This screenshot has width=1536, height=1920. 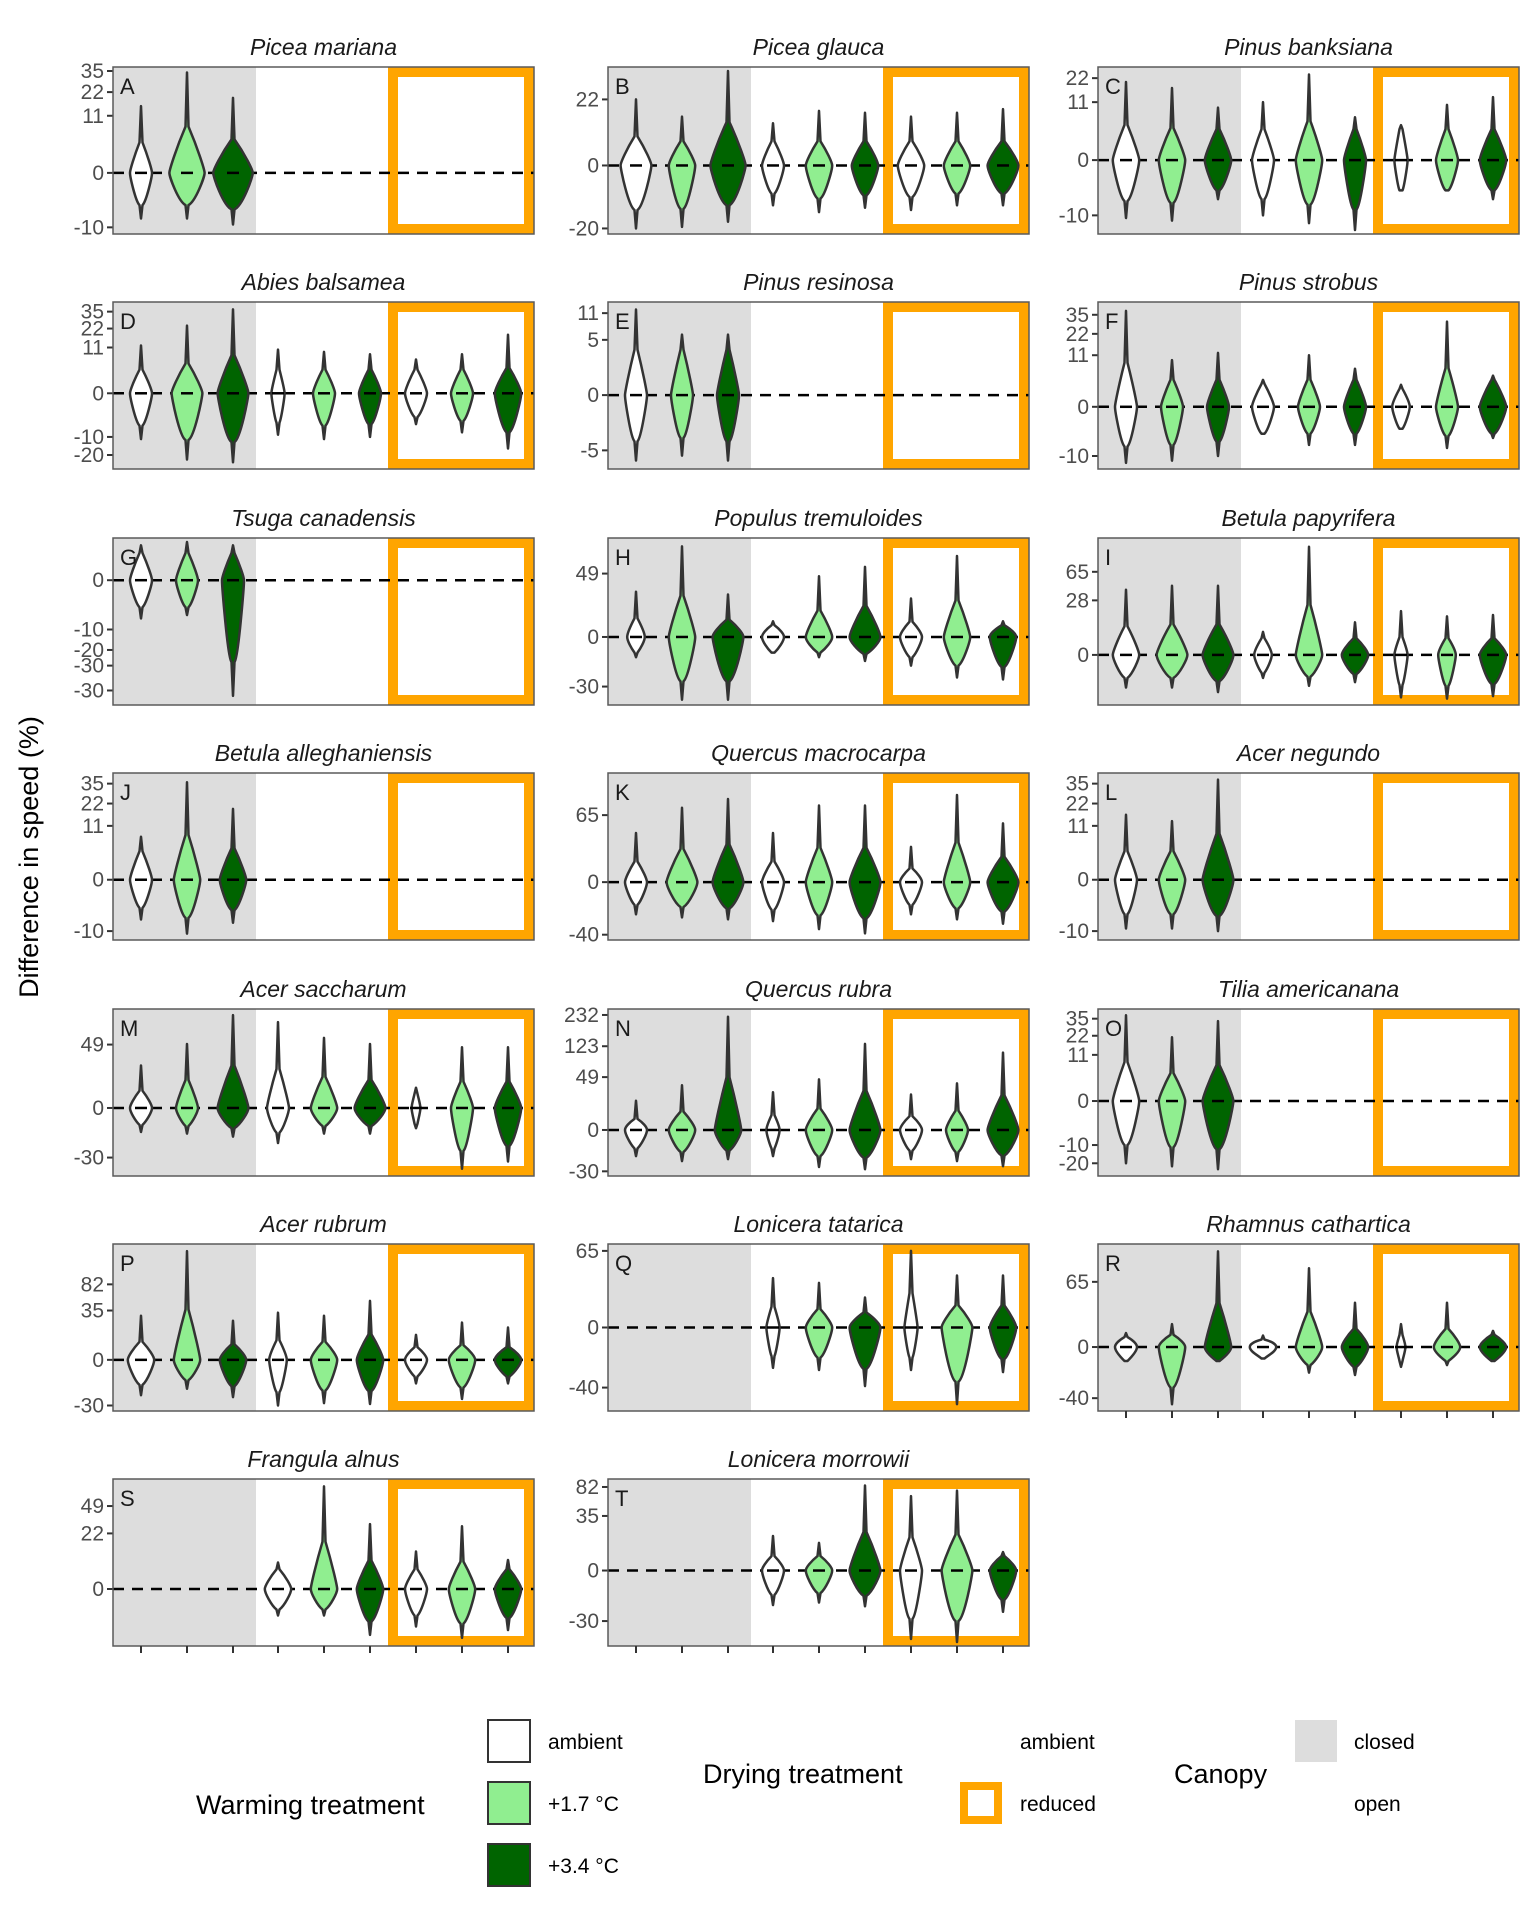 What do you see at coordinates (1111, 321) in the screenshot?
I see `panel-letter: F` at bounding box center [1111, 321].